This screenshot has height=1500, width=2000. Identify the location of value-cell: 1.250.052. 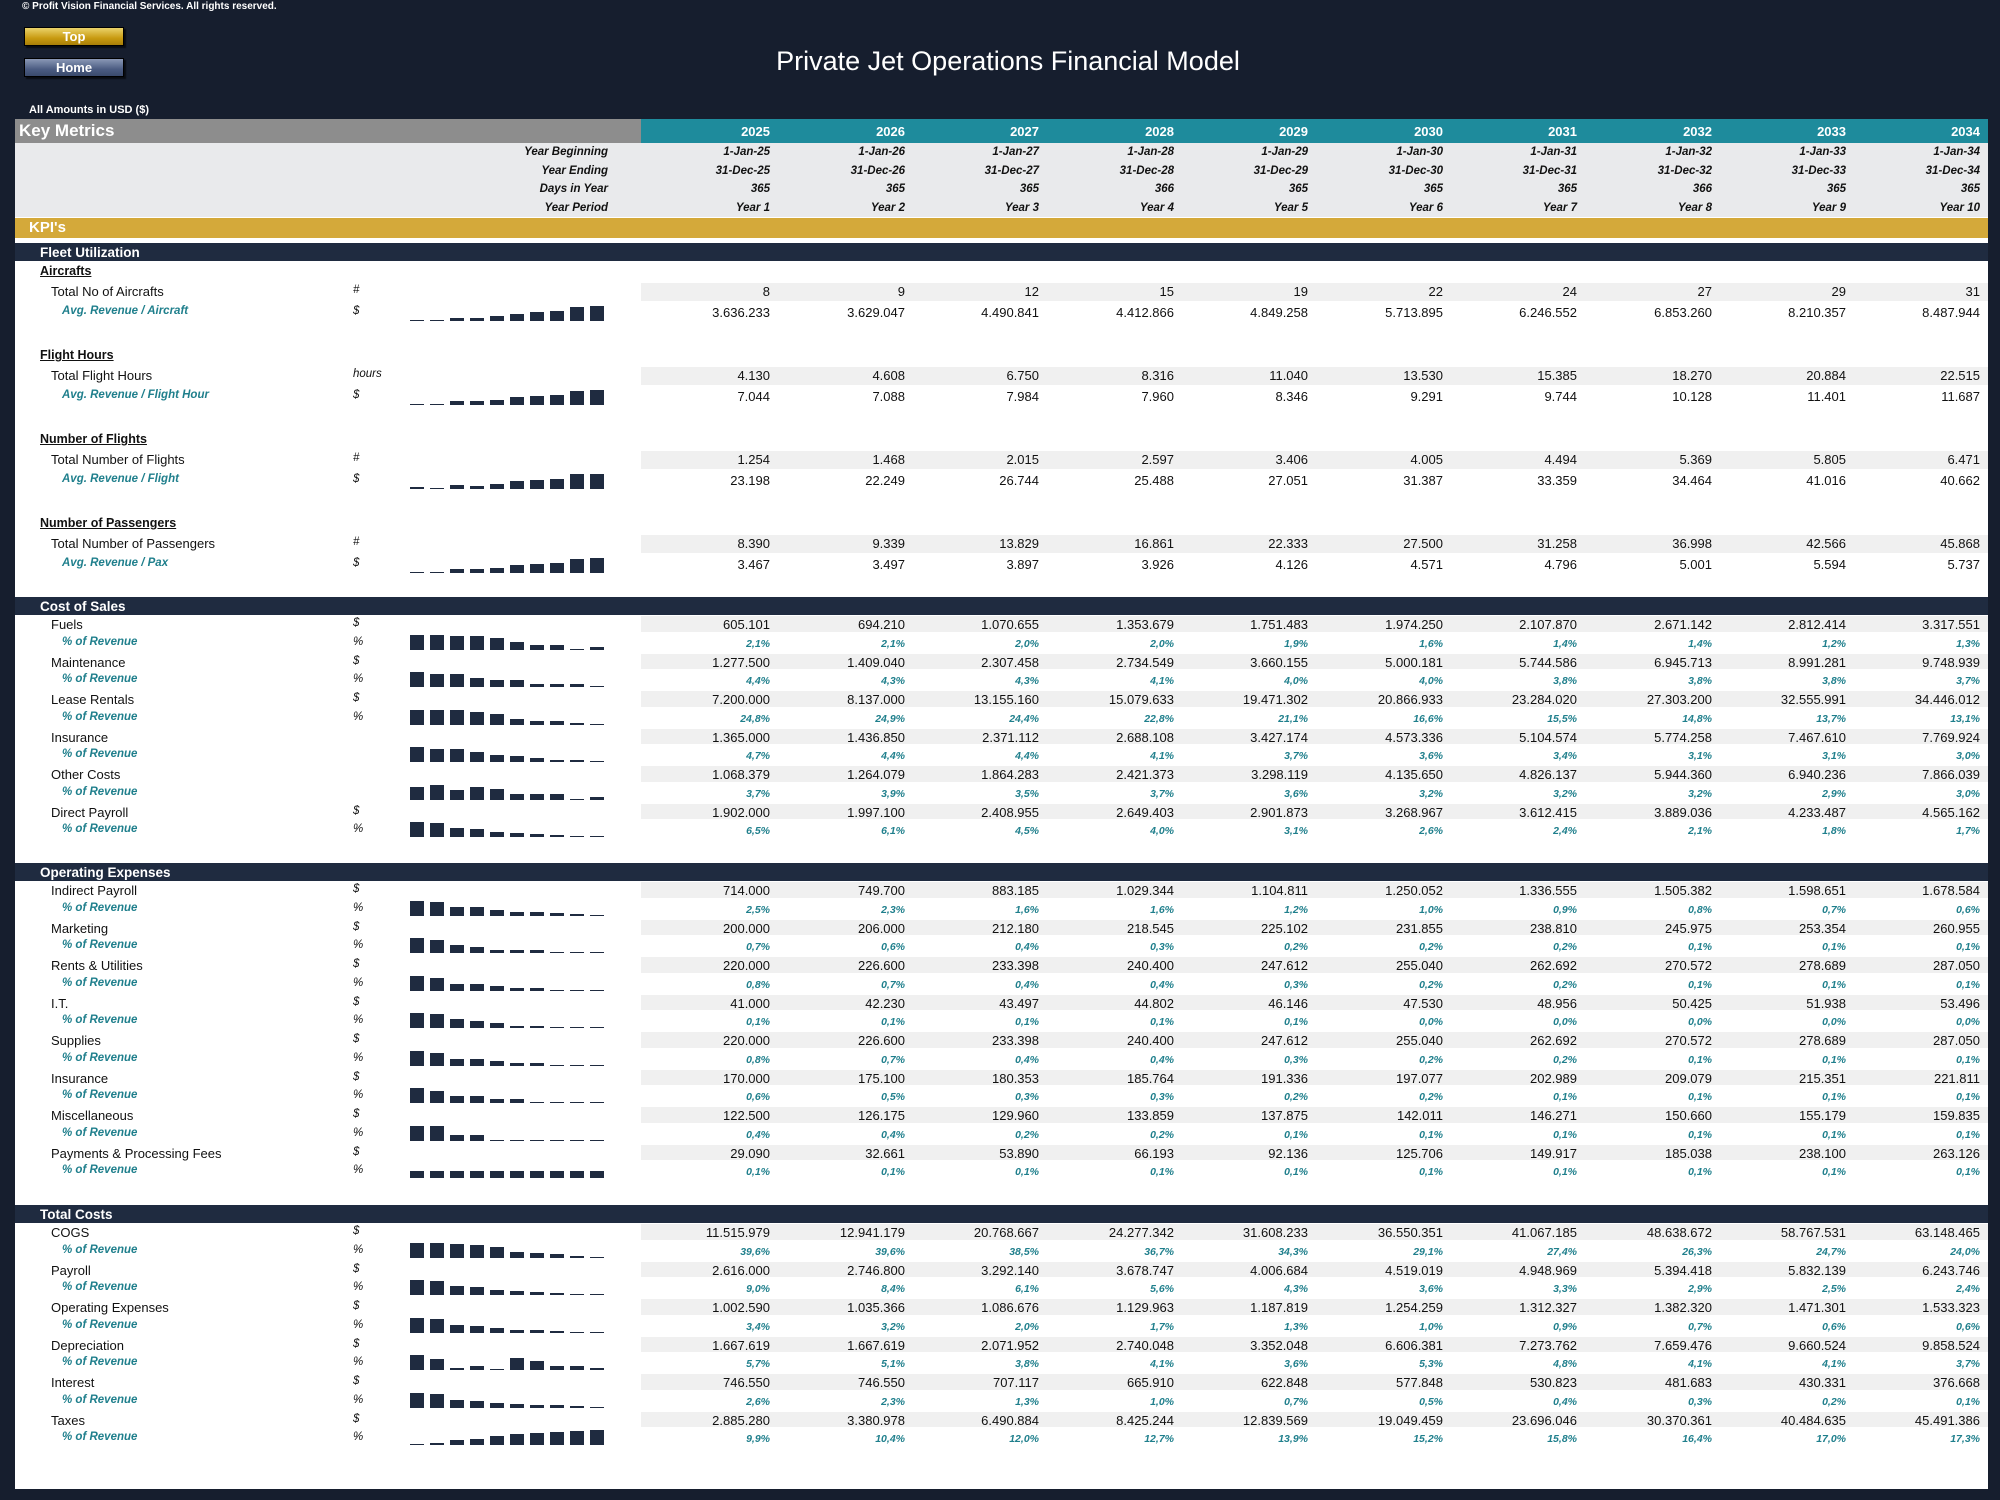
(1414, 890).